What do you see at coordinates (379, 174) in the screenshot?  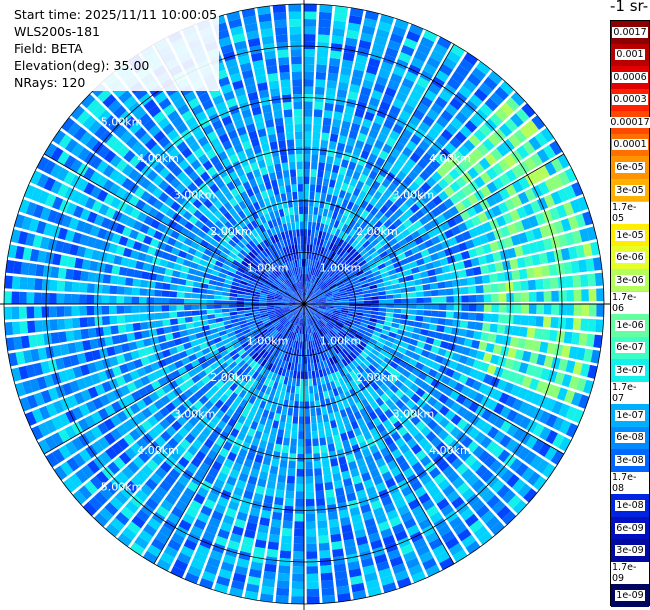 I see `azimuth-spoke` at bounding box center [379, 174].